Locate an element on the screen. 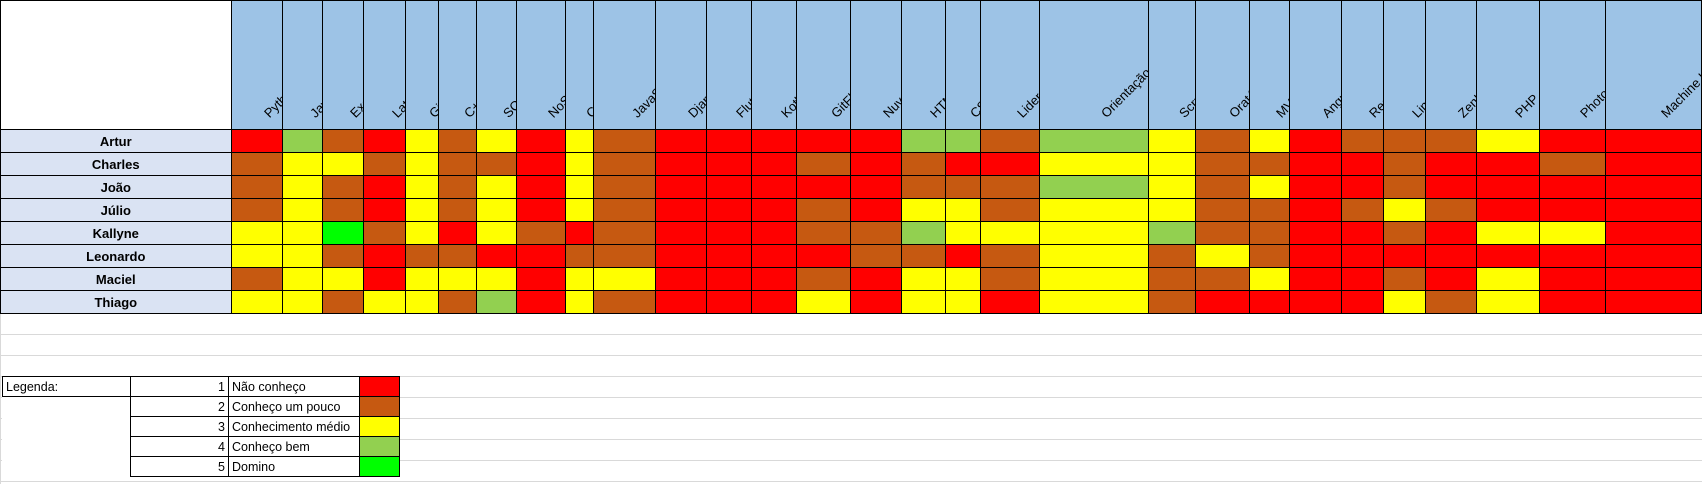  legend-empty-cell is located at coordinates (67, 427).